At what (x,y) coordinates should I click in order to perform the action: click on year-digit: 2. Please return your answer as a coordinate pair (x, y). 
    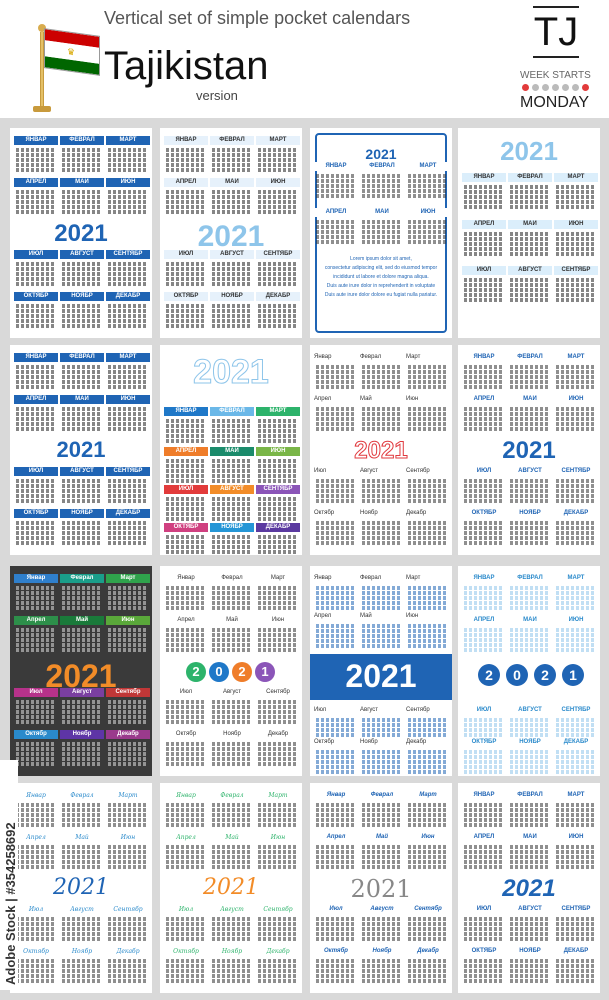
    Looking at the image, I should click on (242, 672).